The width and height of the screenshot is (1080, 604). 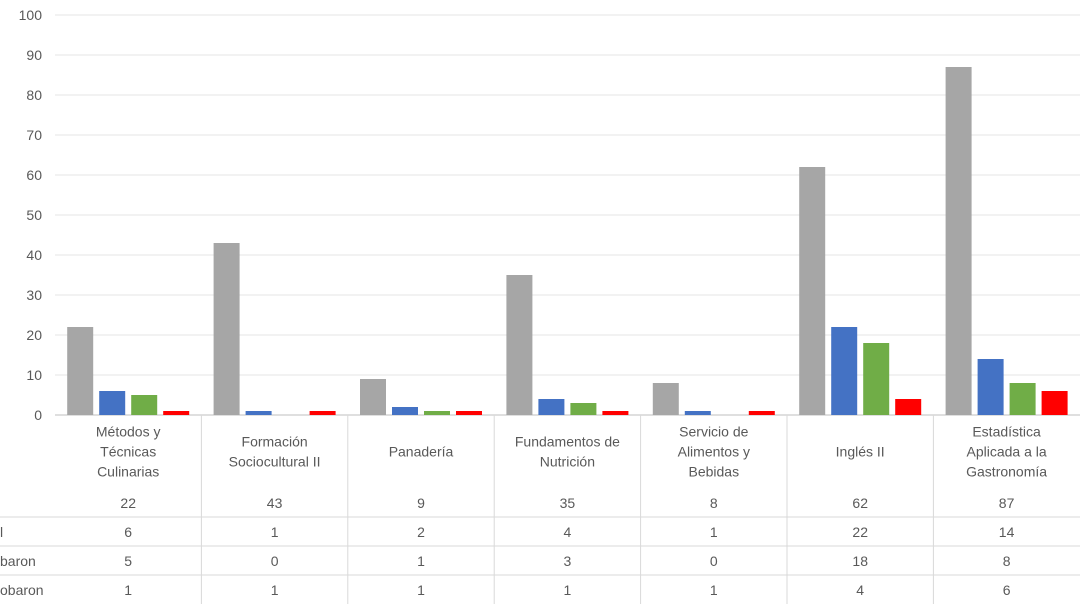 I want to click on table-cell: 43, so click(x=275, y=503).